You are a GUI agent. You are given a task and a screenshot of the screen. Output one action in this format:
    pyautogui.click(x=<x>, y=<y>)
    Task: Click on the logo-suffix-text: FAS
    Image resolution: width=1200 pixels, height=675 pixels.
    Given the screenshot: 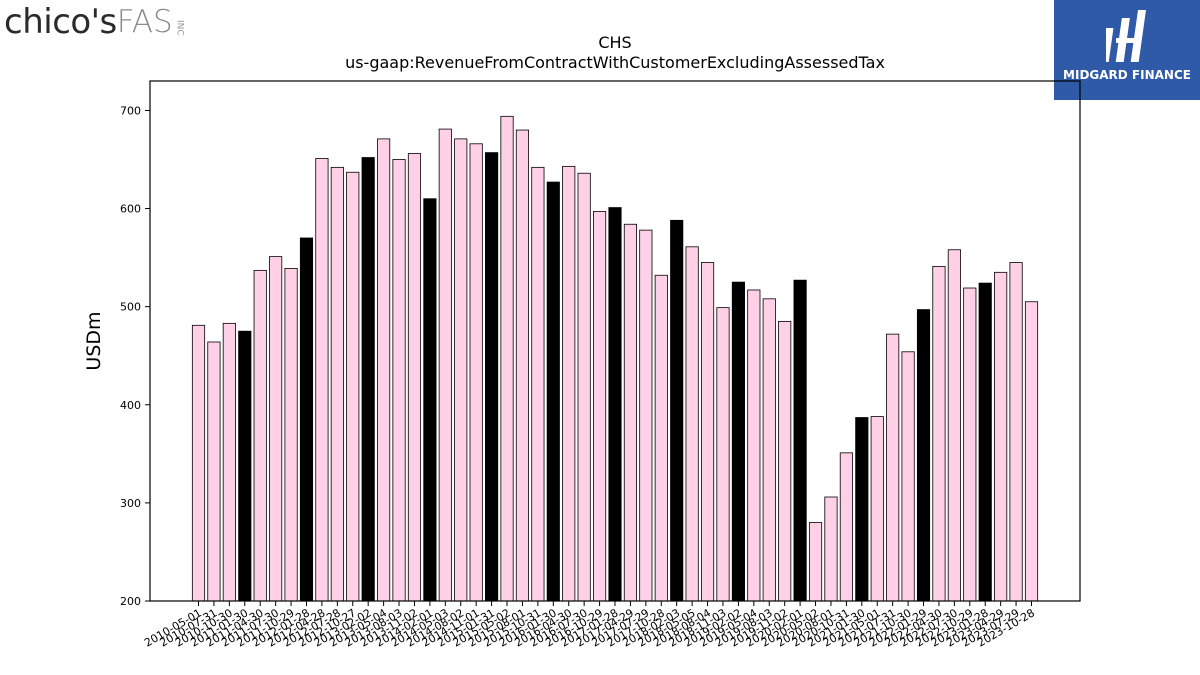 What is the action you would take?
    pyautogui.click(x=144, y=22)
    